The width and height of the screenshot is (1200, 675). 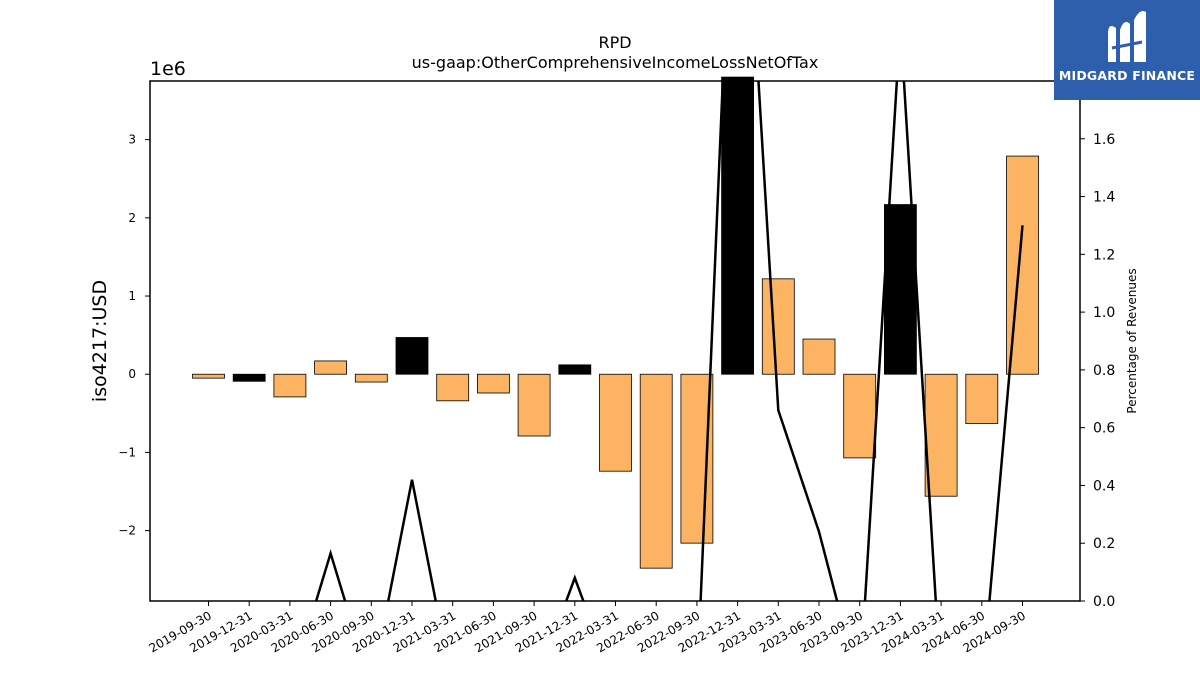 I want to click on y2-axis-ticks: 0.0 0.2 0.4 0.6 0.8 1.0 1.2 1.4 1.6, so click(x=1097, y=371).